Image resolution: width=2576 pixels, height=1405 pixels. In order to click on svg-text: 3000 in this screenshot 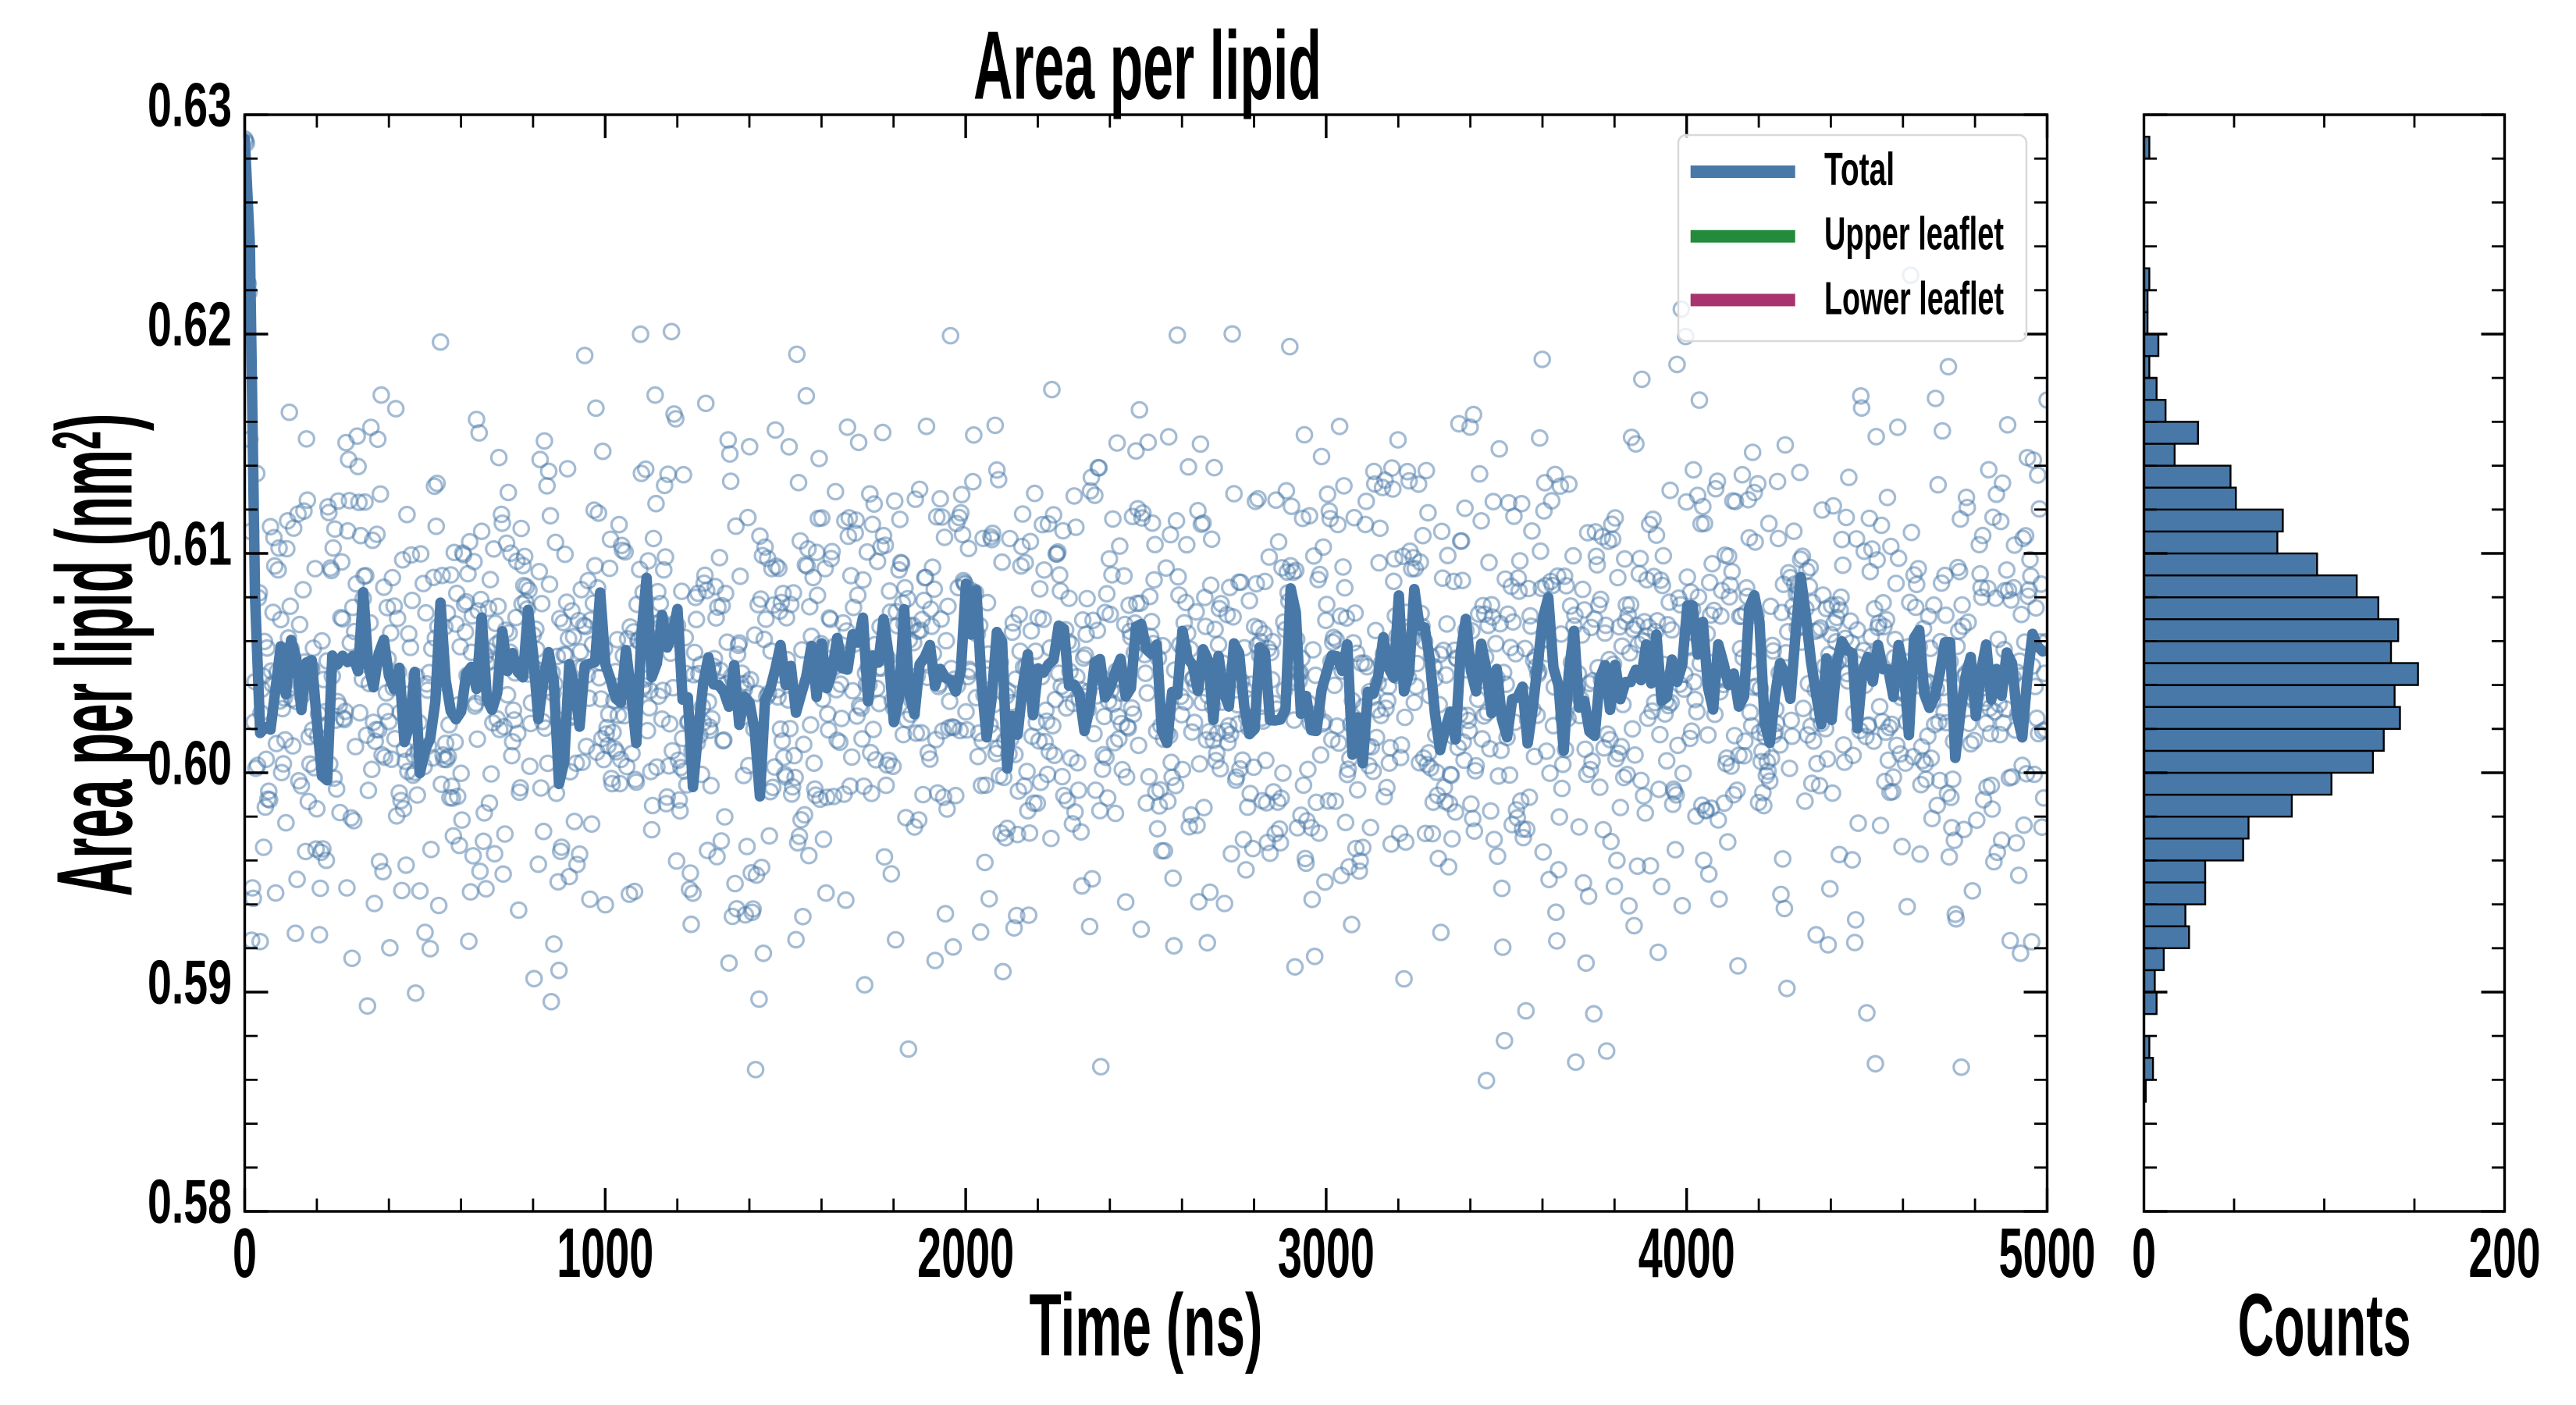, I will do `click(1326, 1254)`.